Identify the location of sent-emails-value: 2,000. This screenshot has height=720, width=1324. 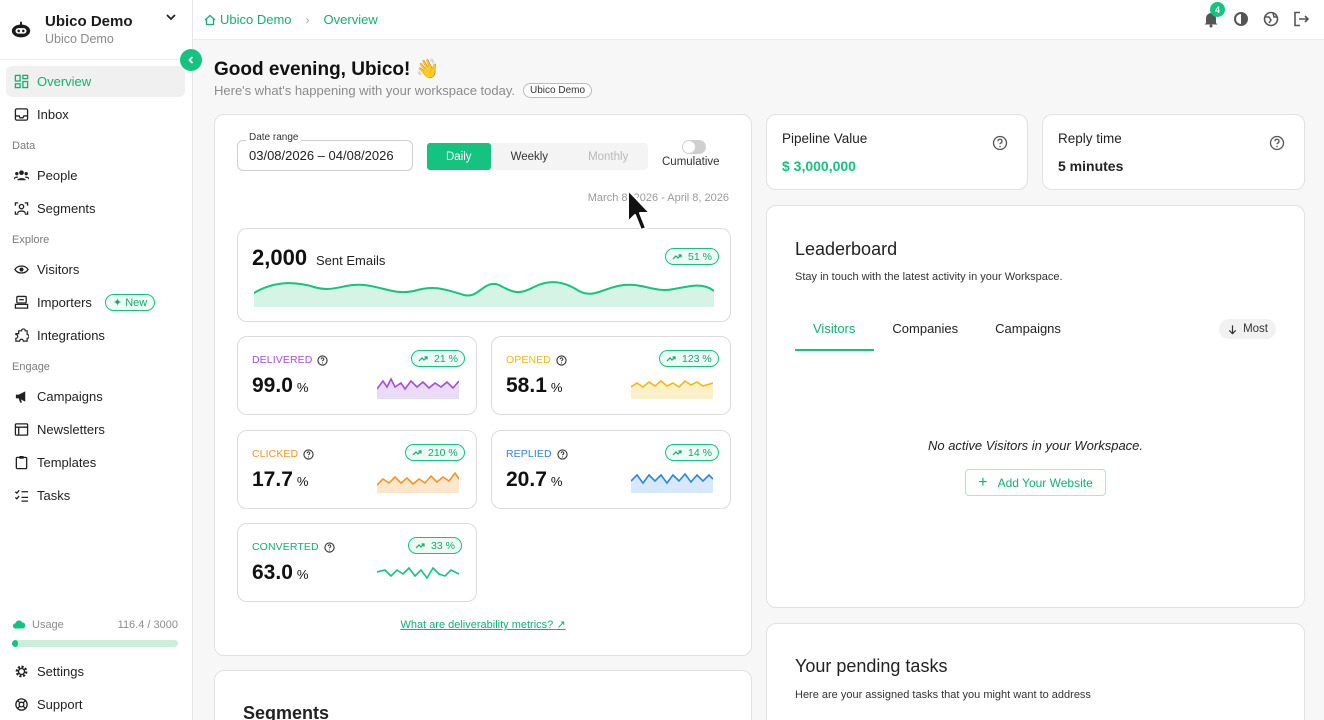
(280, 257).